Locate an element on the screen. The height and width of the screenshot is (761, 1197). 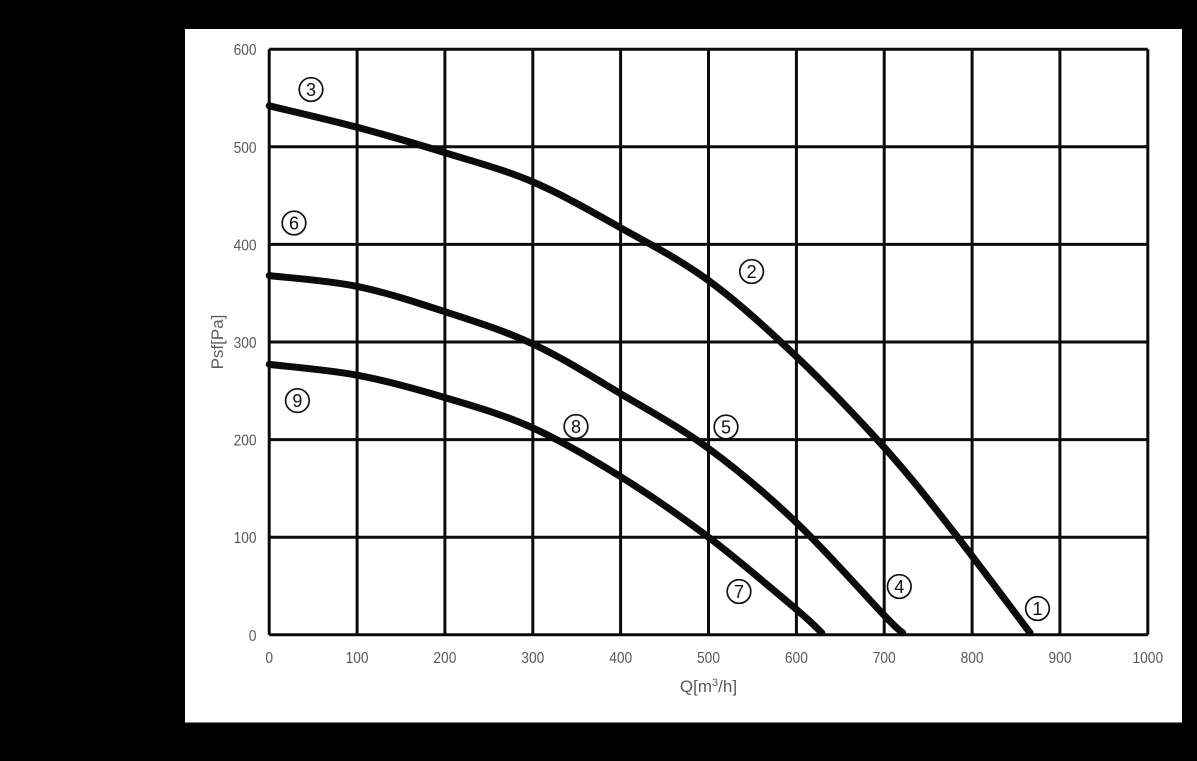
svg-text: 9 is located at coordinates (297, 401).